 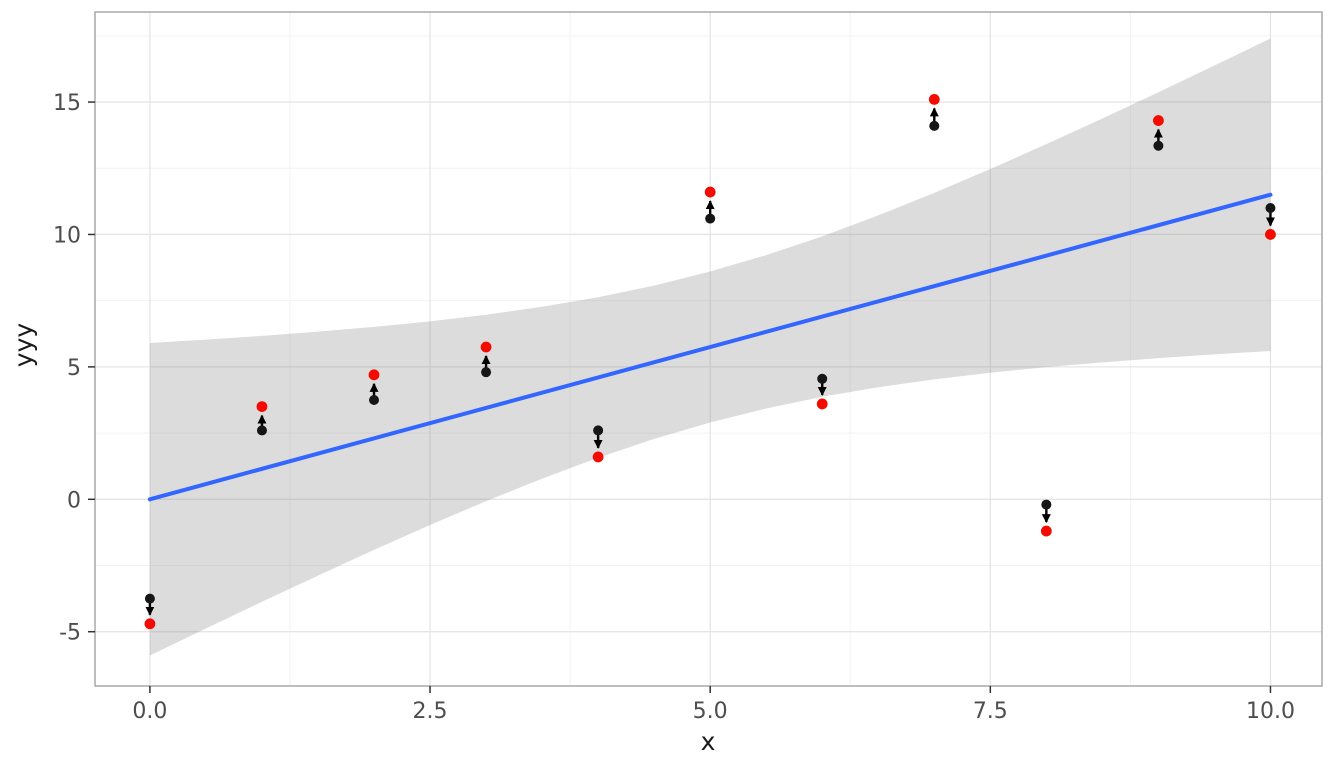 What do you see at coordinates (67, 235) in the screenshot?
I see `y-tick-label: 10` at bounding box center [67, 235].